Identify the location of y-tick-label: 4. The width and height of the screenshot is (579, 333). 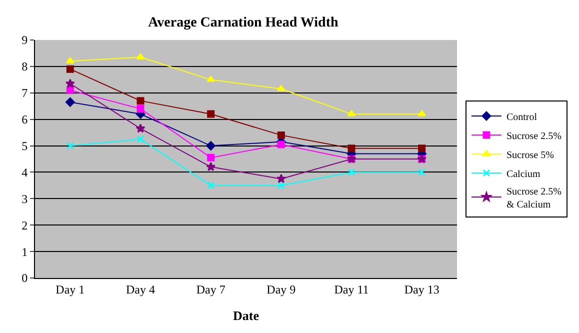
(25, 172).